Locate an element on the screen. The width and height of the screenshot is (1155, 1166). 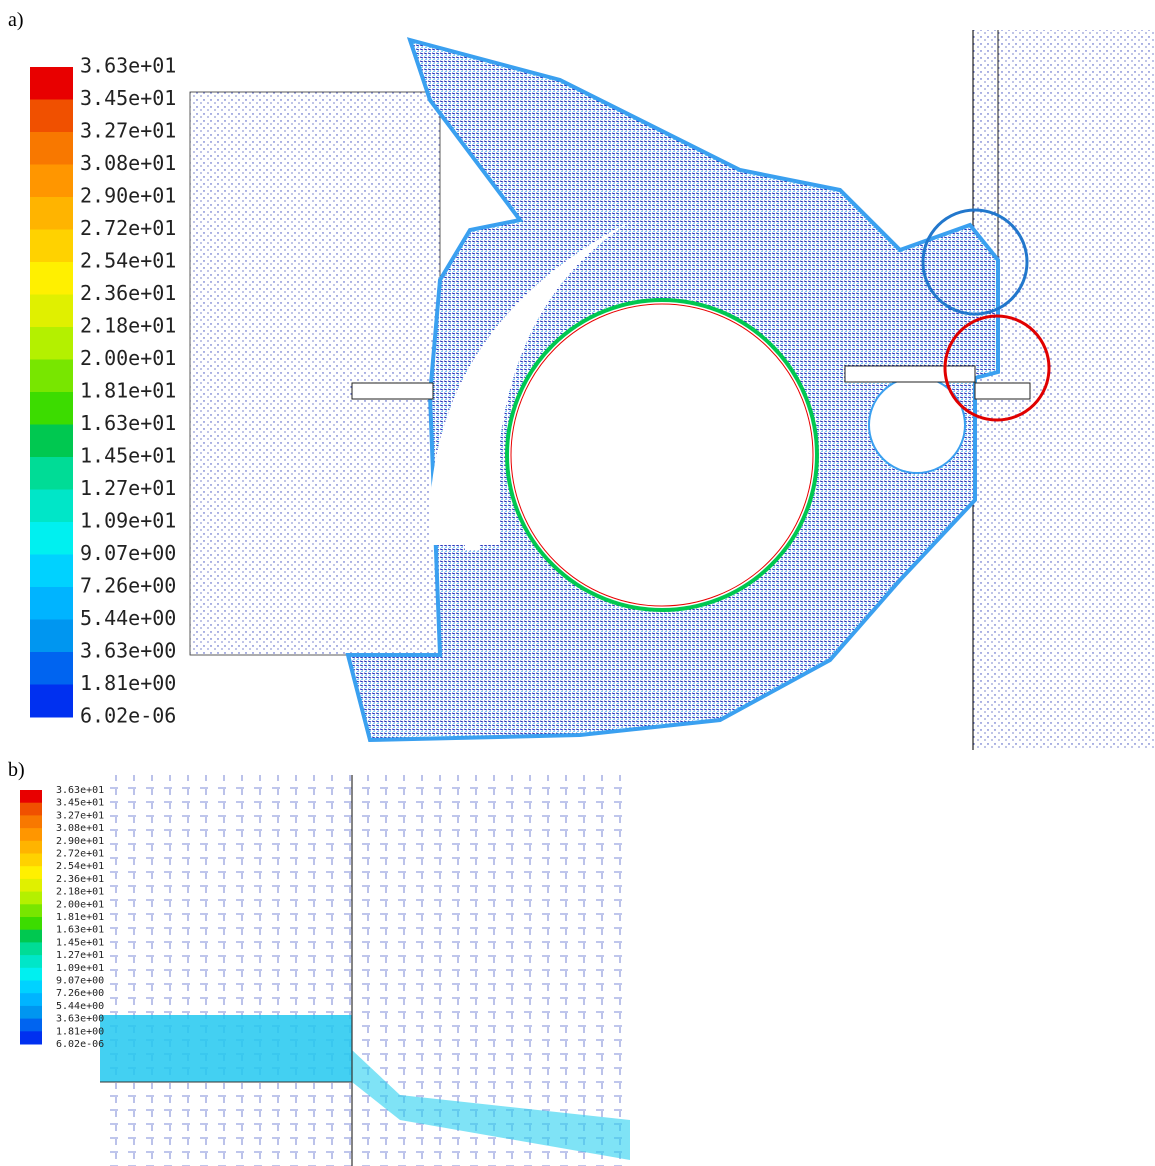
panel-label: b) is located at coordinates (16, 770).